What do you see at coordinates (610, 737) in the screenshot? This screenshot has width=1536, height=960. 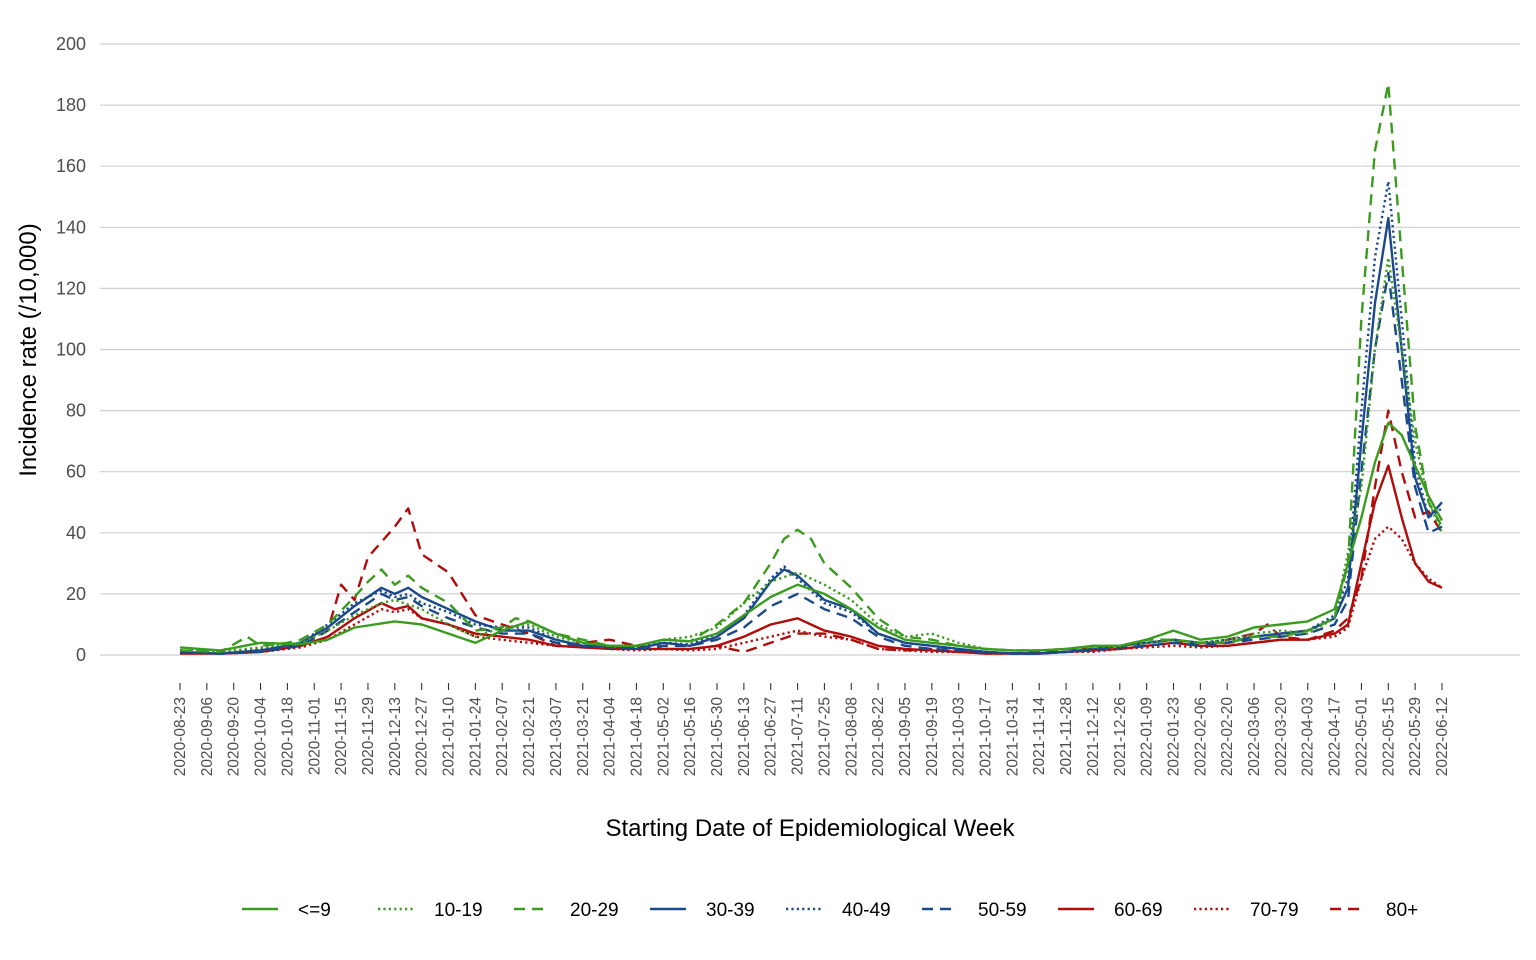 I see `x-tick-label: 2021-04-04` at bounding box center [610, 737].